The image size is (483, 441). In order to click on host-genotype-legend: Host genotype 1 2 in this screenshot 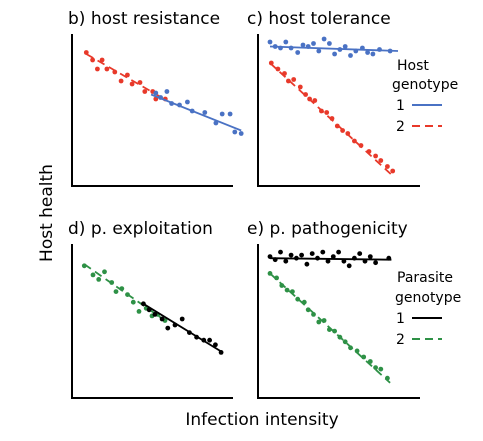, I will do `click(425, 96)`.